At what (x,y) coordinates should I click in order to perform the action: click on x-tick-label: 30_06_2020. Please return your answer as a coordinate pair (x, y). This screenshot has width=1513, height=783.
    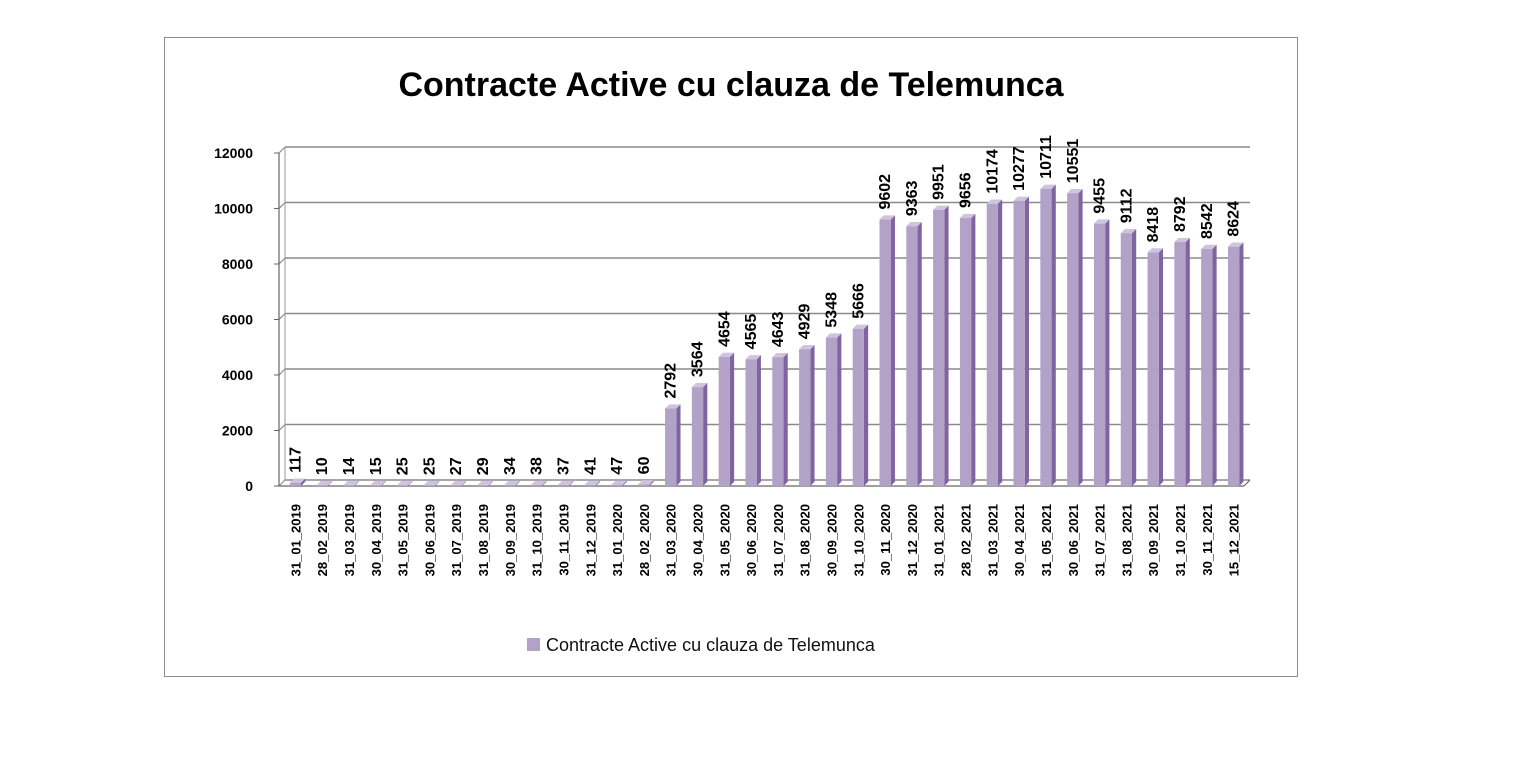
    Looking at the image, I should click on (751, 540).